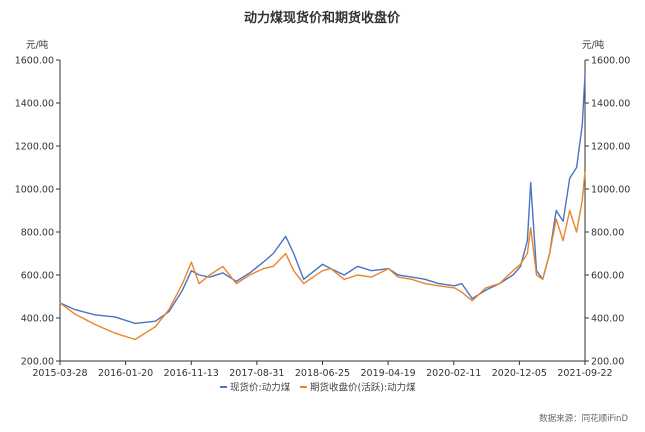 Image resolution: width=645 pixels, height=432 pixels. I want to click on y-tick-label-right: 1600.00, so click(610, 61).